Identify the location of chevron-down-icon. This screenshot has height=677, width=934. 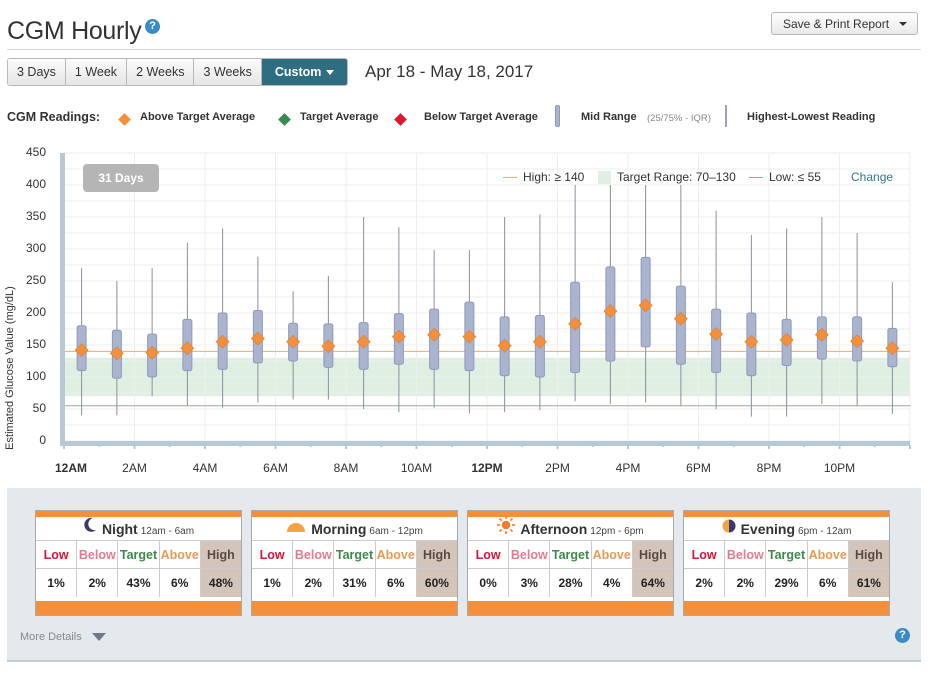
(903, 23).